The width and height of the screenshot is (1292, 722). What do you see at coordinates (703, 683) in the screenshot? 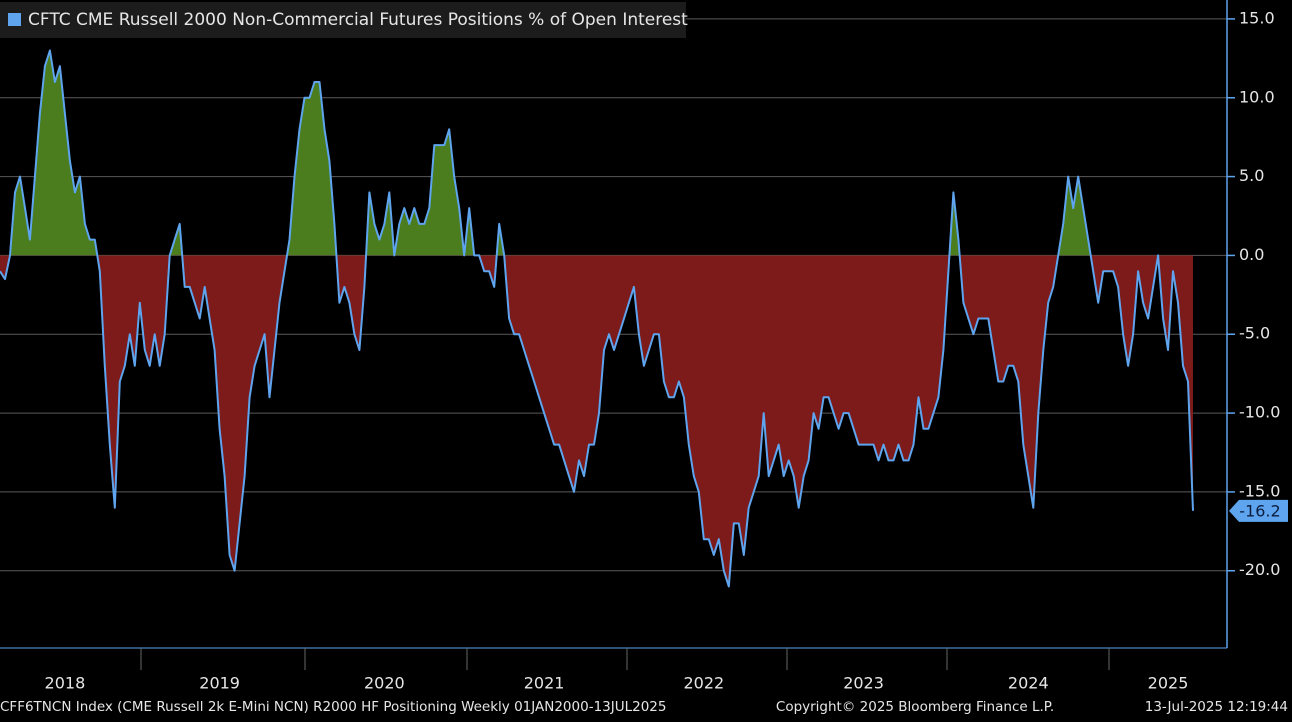
I see `x-tick-label: 2022` at bounding box center [703, 683].